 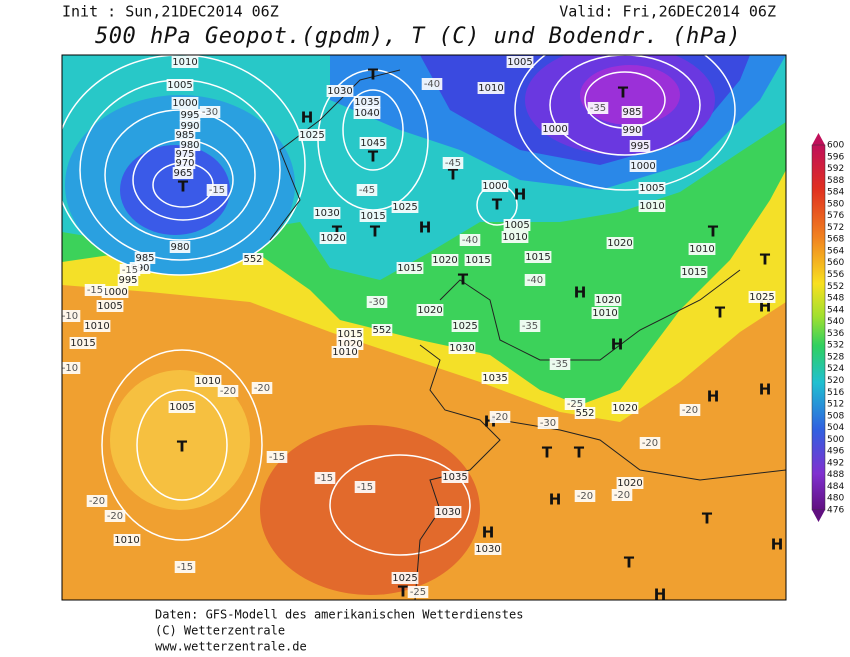 I want to click on temperature-label: -40, so click(x=535, y=280).